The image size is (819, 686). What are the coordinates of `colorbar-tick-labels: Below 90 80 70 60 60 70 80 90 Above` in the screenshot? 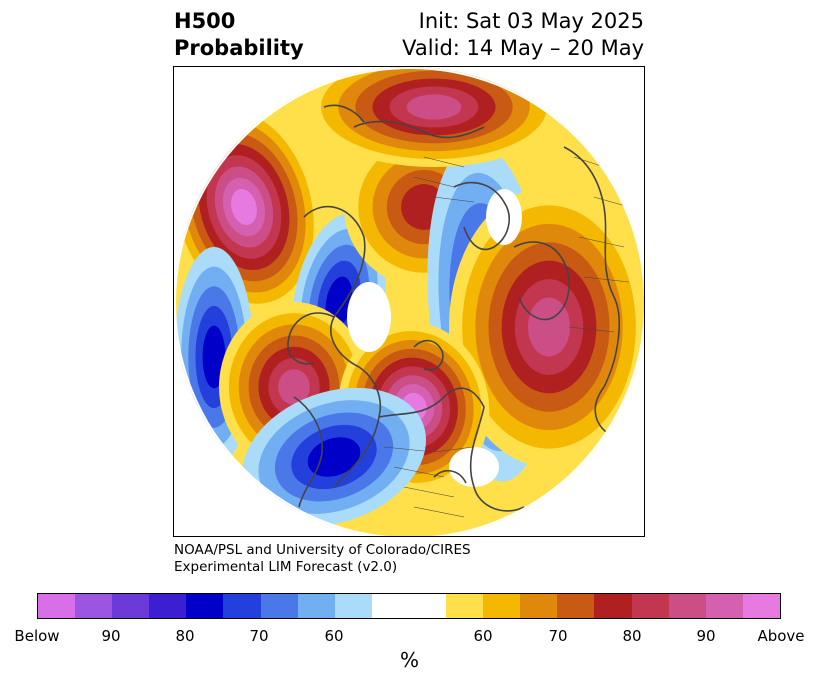 It's located at (409, 637).